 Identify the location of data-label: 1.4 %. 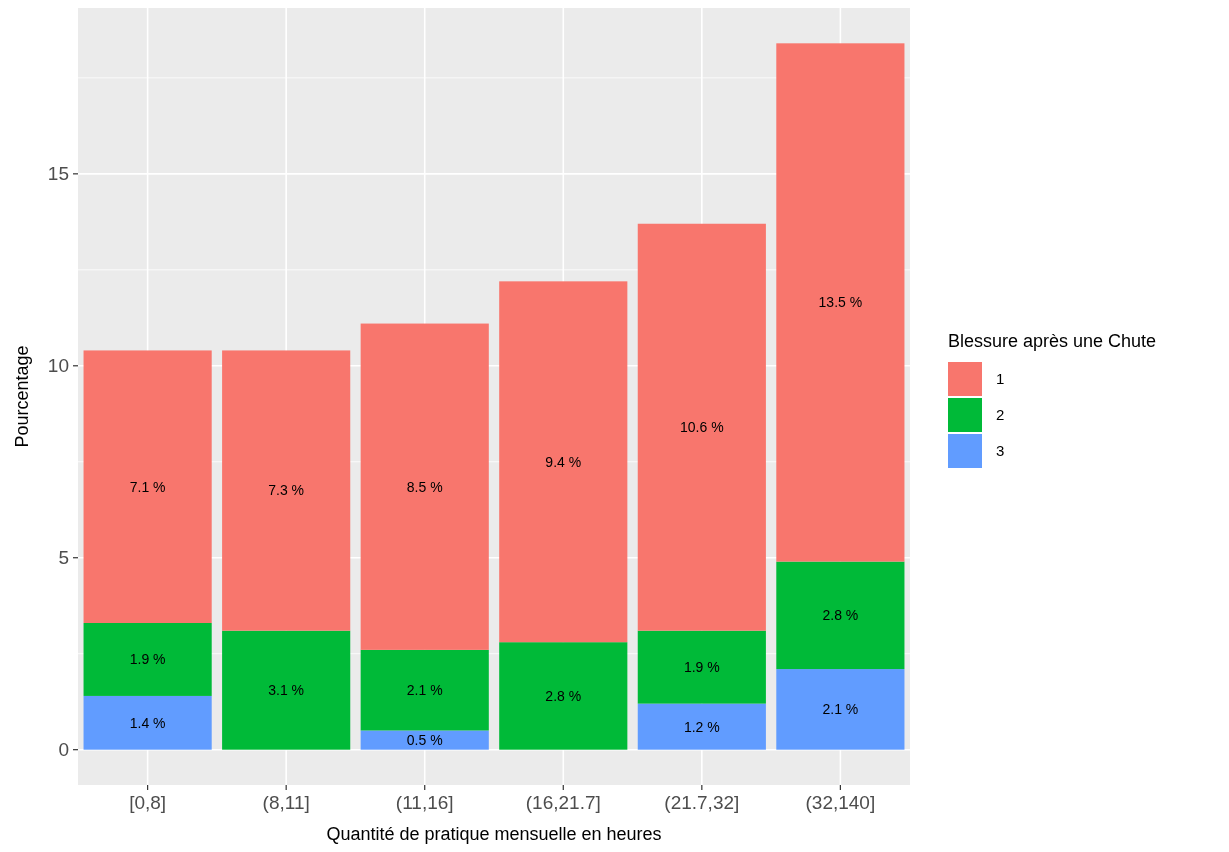
(147, 722).